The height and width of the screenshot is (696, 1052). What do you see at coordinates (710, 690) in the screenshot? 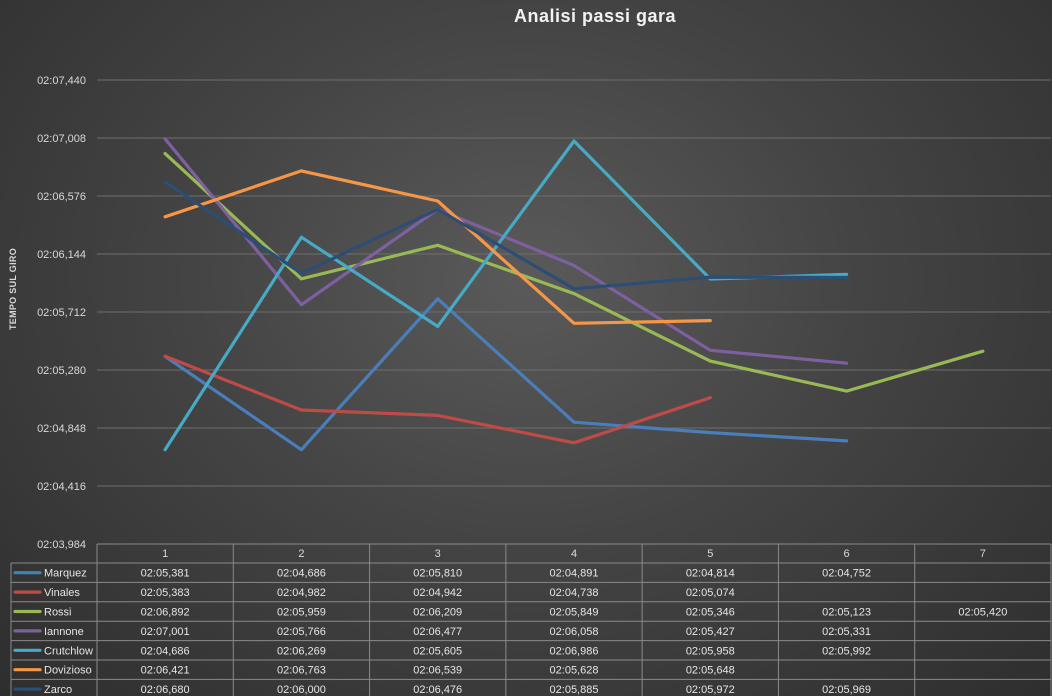
I see `data-label: 02:05,972` at bounding box center [710, 690].